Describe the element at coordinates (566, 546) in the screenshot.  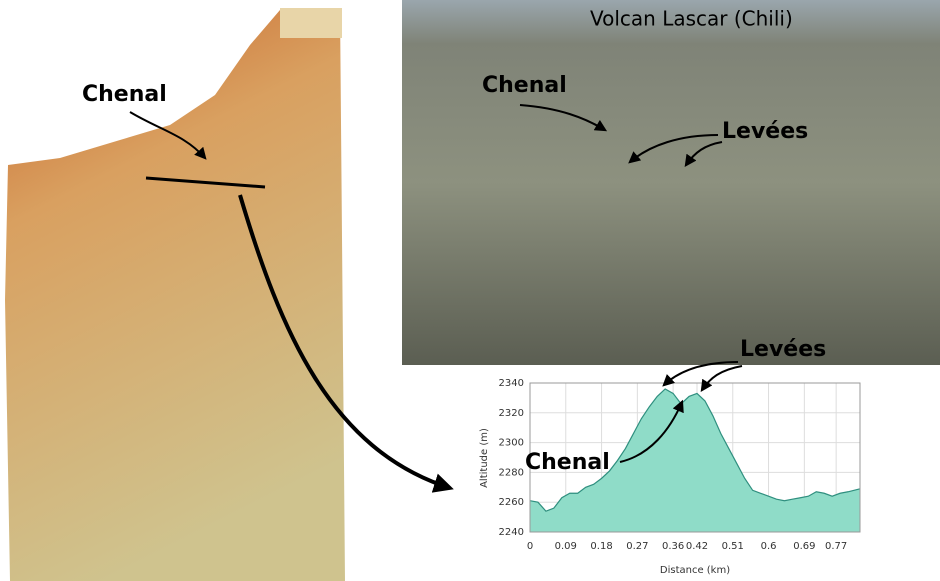
I see `x-tick-label: 0.09` at that location.